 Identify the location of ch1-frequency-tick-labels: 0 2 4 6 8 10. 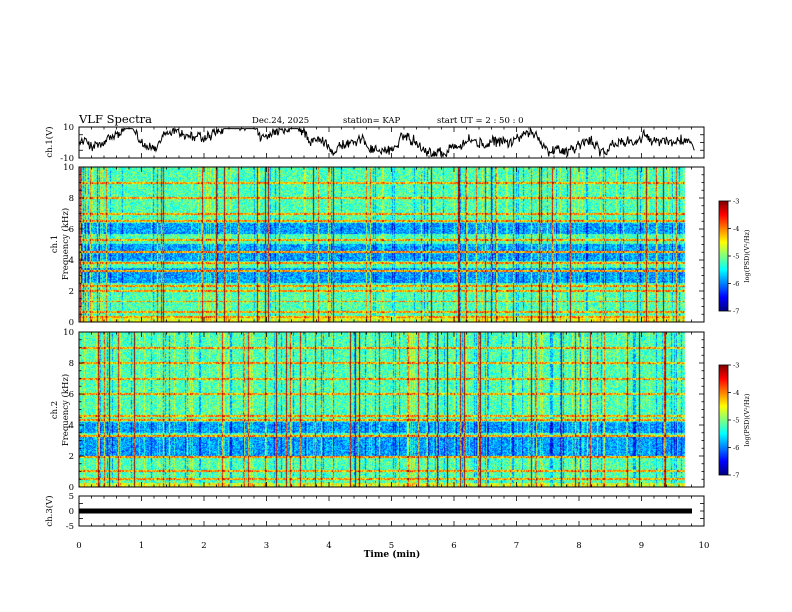
(68, 245).